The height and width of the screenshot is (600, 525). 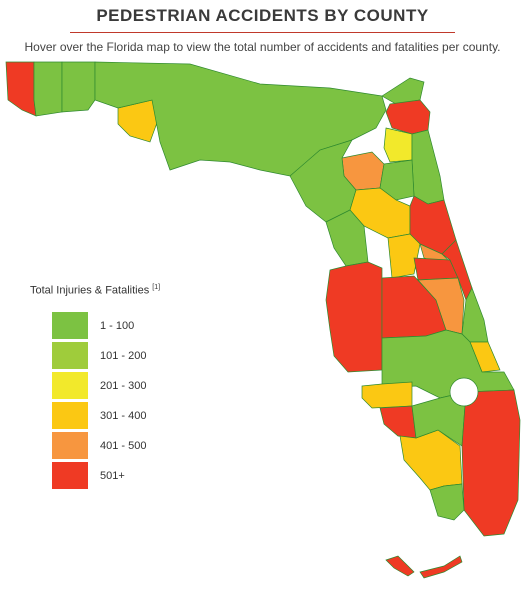 I want to click on legend-item: 201 - 300, so click(x=115, y=386).